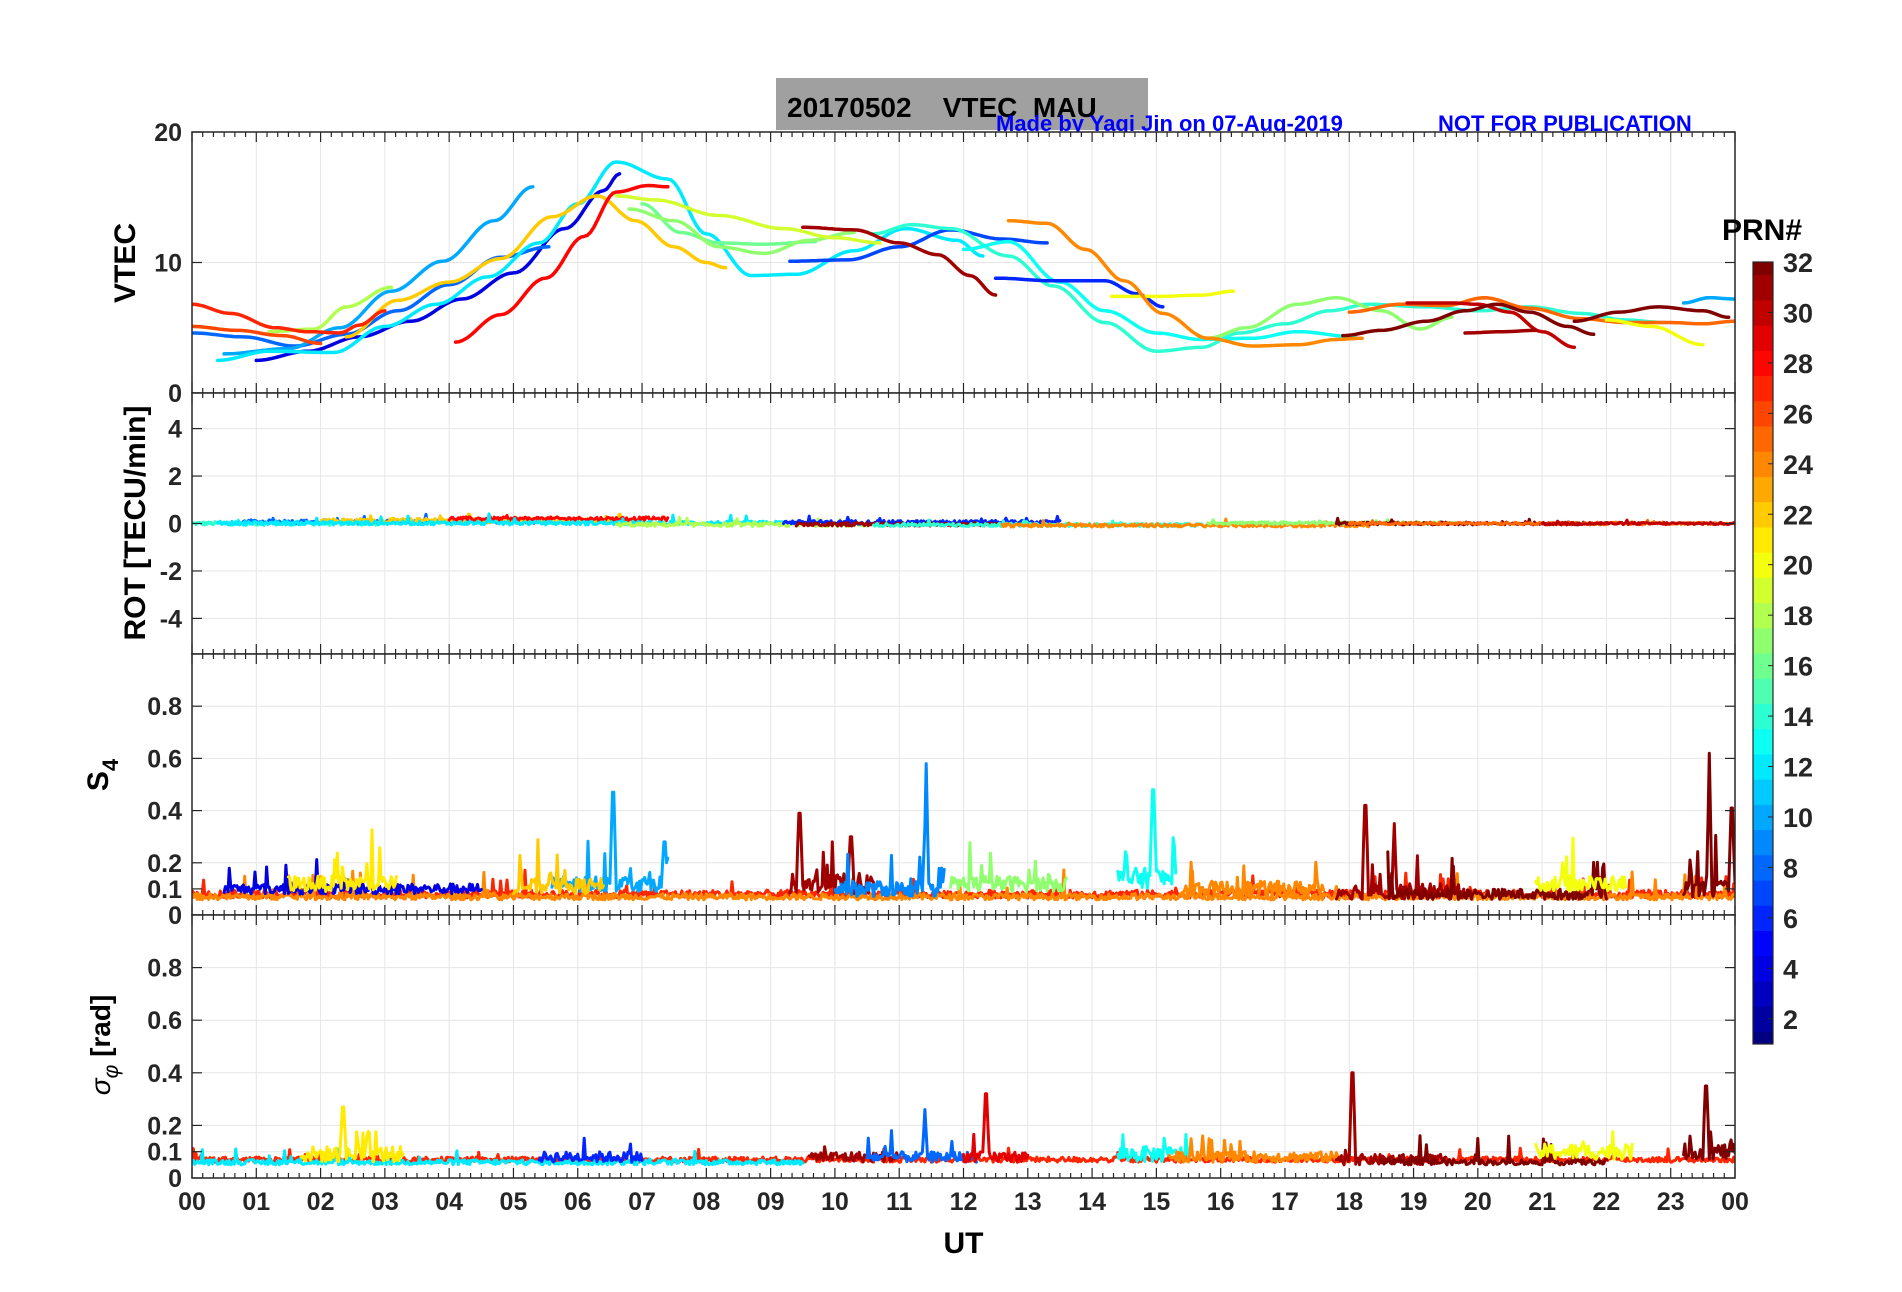 Image resolution: width=1902 pixels, height=1292 pixels. I want to click on x-tick-label: 12, so click(964, 1202).